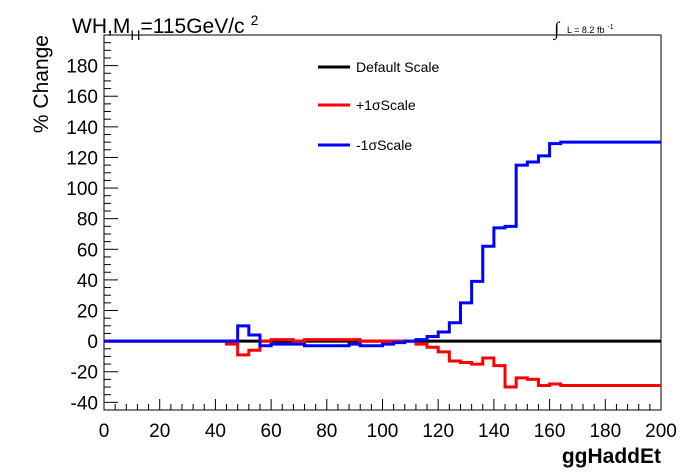 This screenshot has width=696, height=472. I want to click on luminosity-label: ∫ L = 8.2 fb -1, so click(583, 30).